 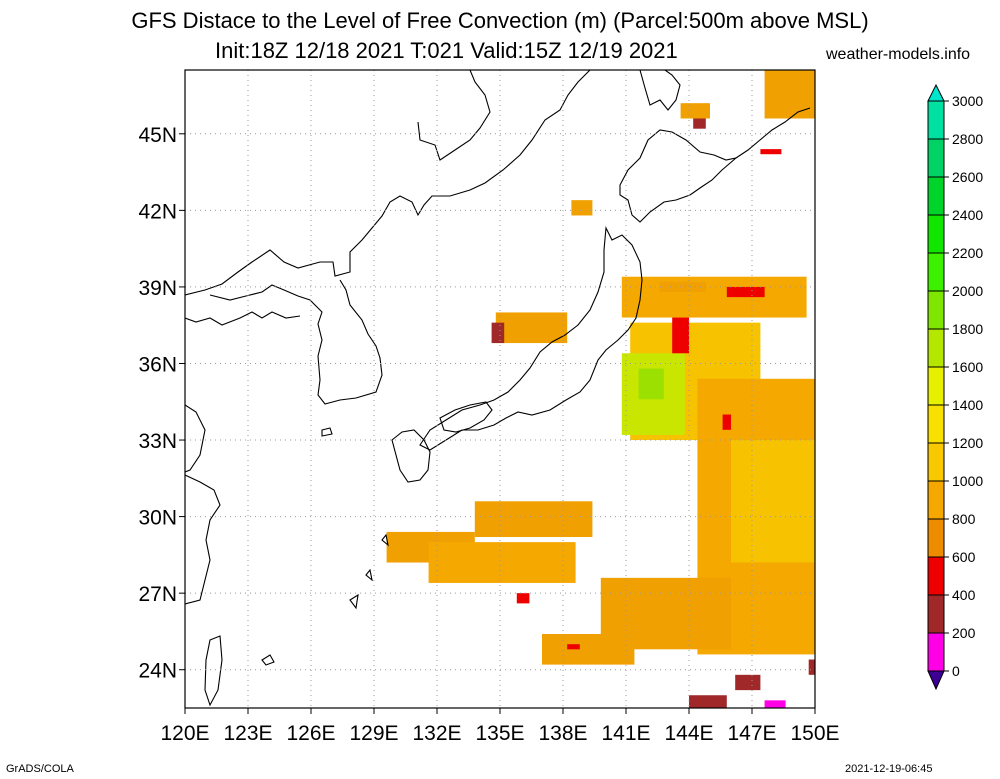 What do you see at coordinates (157, 211) in the screenshot?
I see `lat-tick-label: 42N` at bounding box center [157, 211].